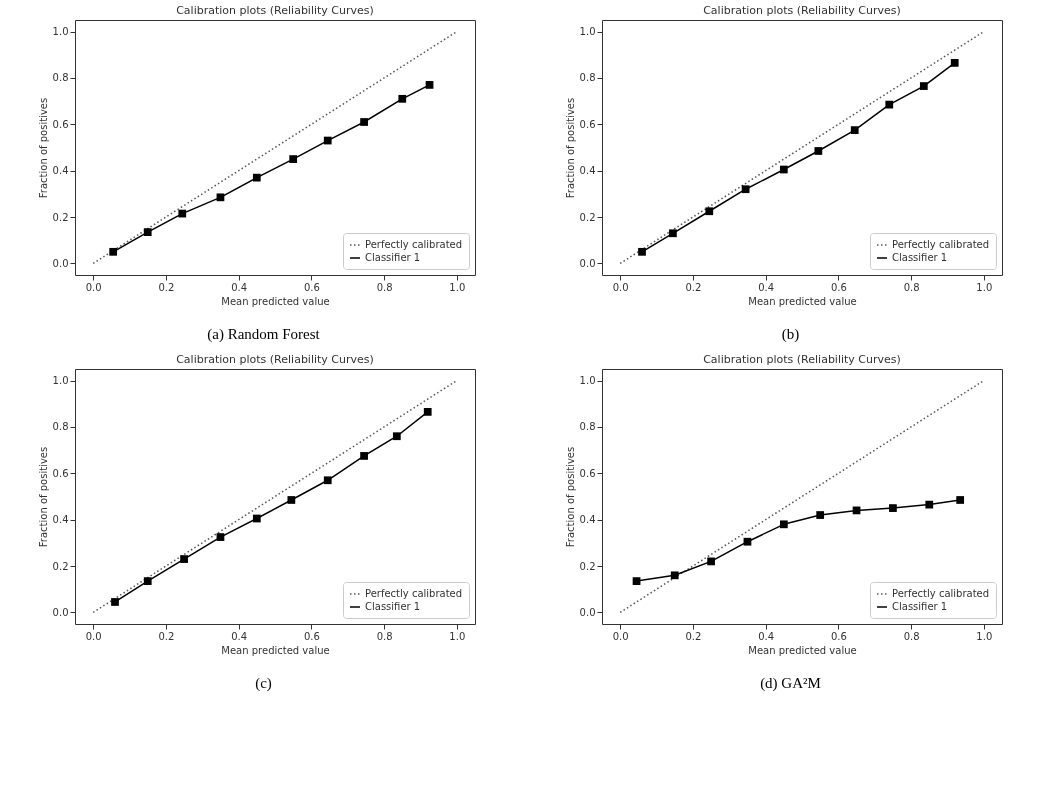 The width and height of the screenshot is (1055, 811). Describe the element at coordinates (263, 683) in the screenshot. I see `text: (c)` at that location.